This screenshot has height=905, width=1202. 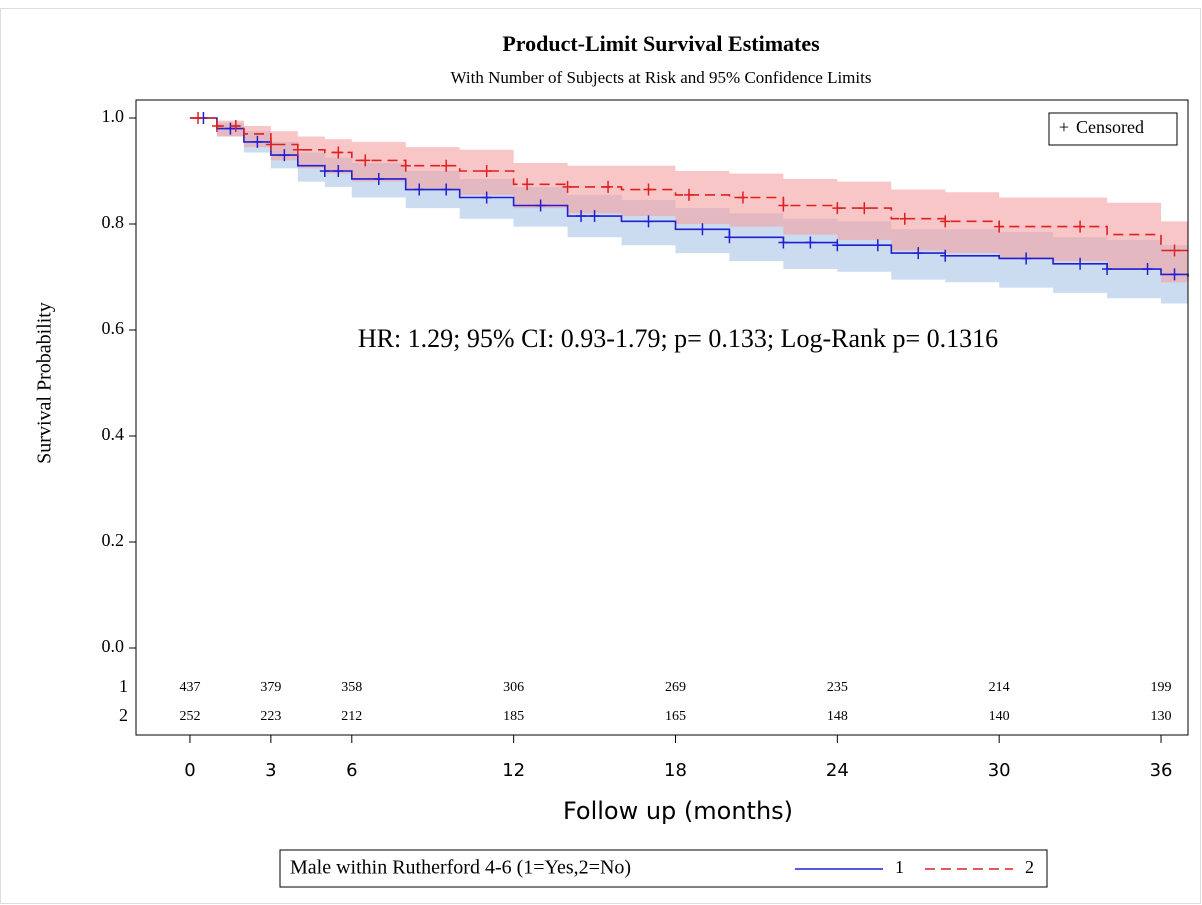 What do you see at coordinates (351, 687) in the screenshot?
I see `at-risk-count: 358` at bounding box center [351, 687].